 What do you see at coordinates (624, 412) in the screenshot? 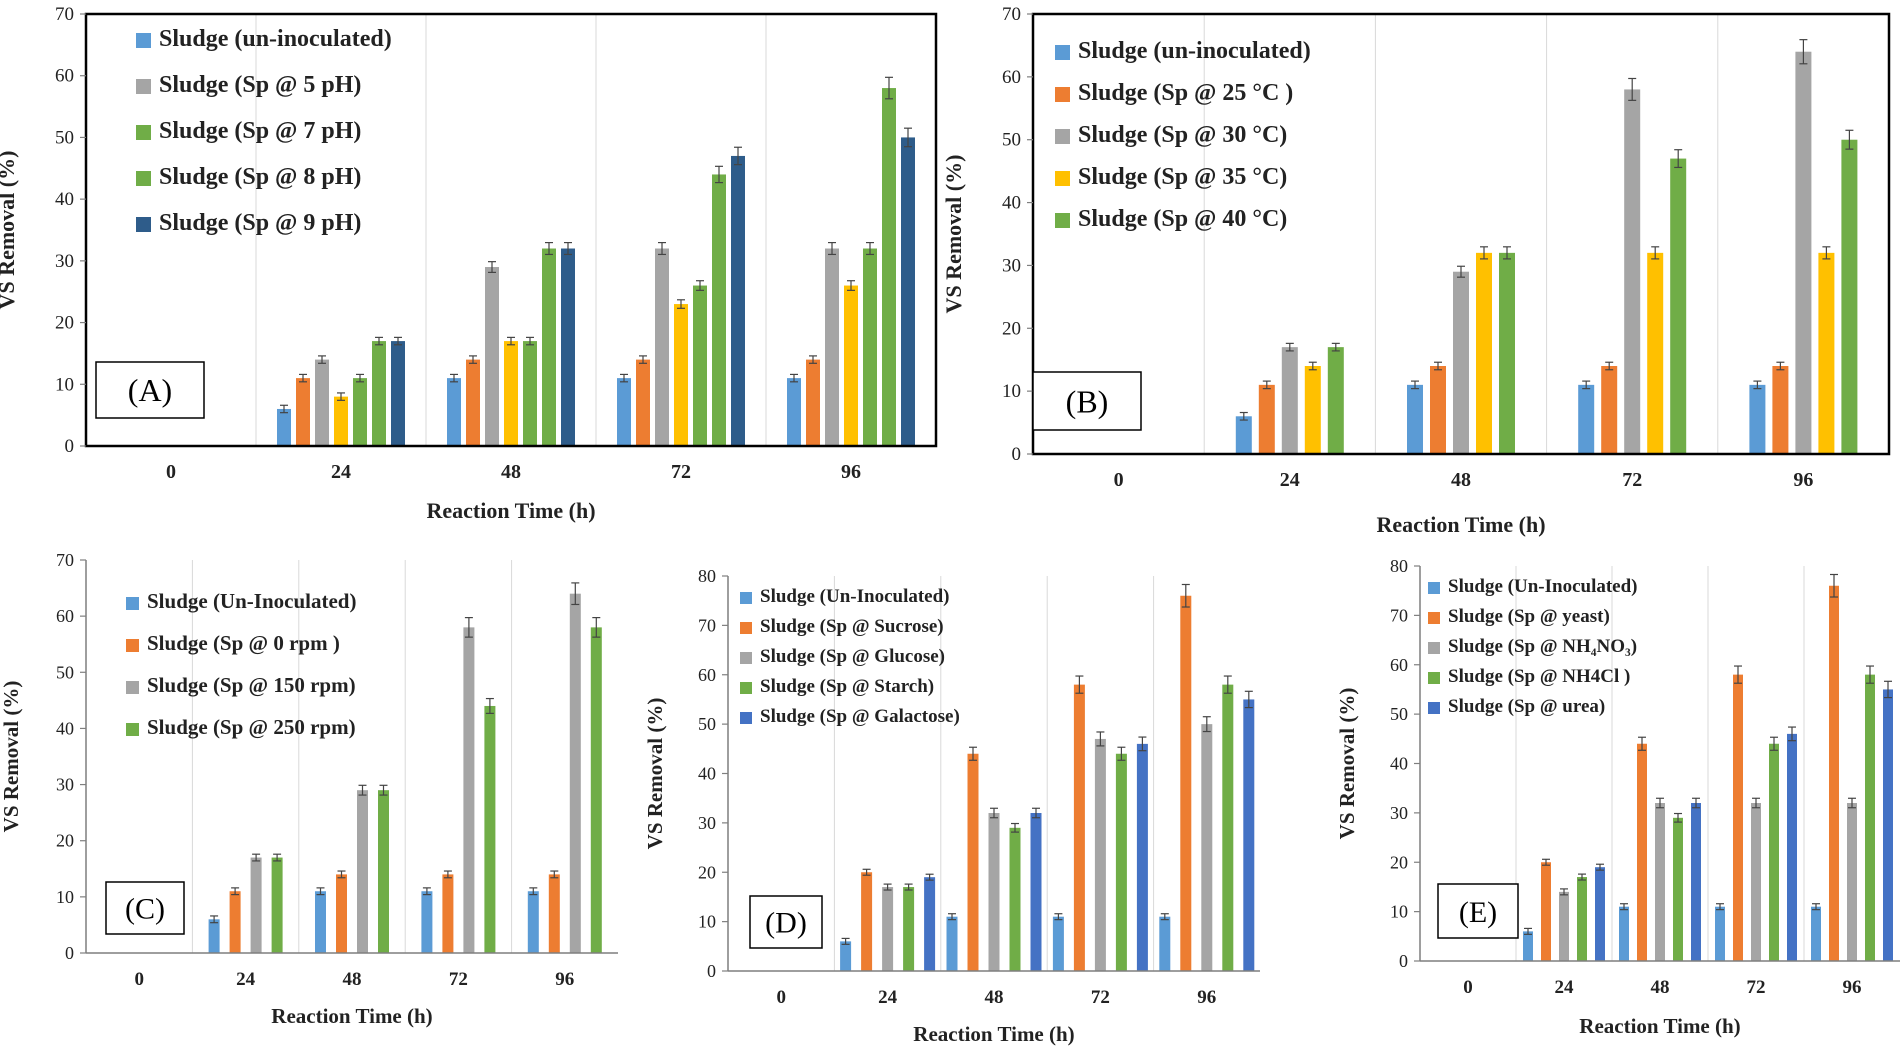
I see `bar-Sludge (un-inoculated)-72h` at bounding box center [624, 412].